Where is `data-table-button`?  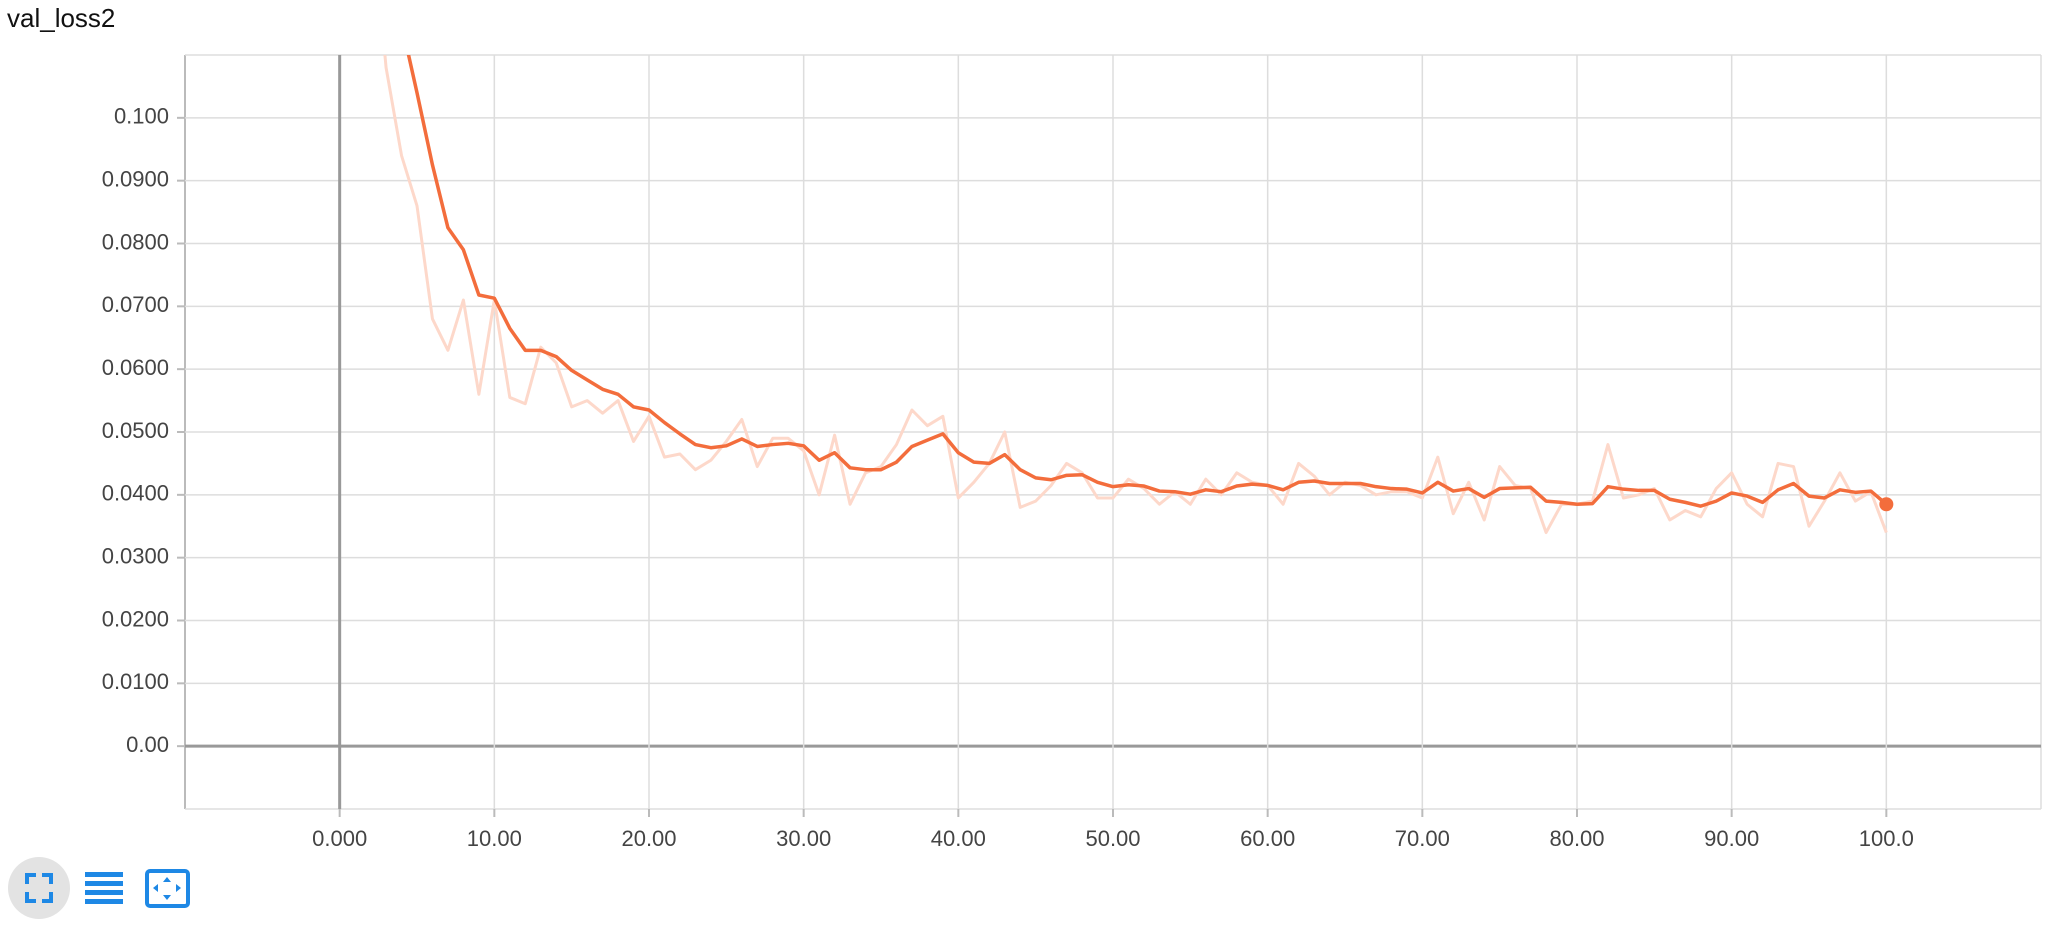
data-table-button is located at coordinates (104, 888).